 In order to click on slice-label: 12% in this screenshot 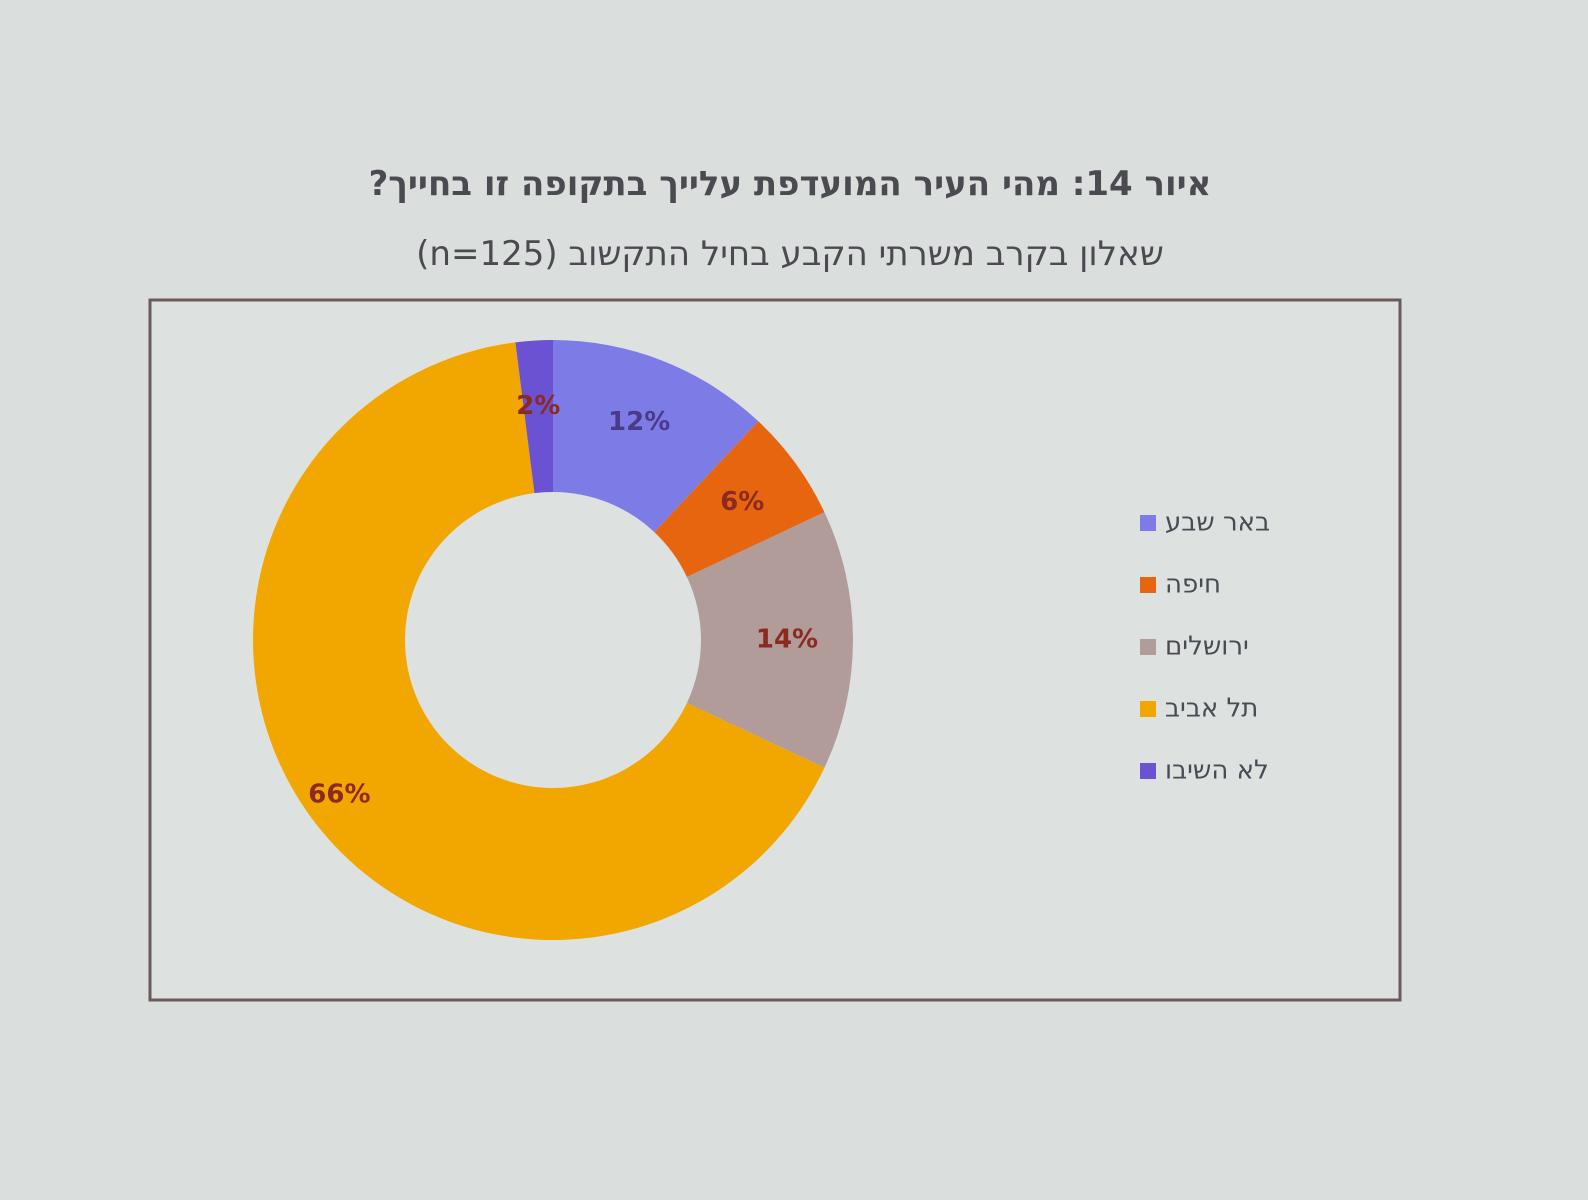, I will do `click(639, 422)`.